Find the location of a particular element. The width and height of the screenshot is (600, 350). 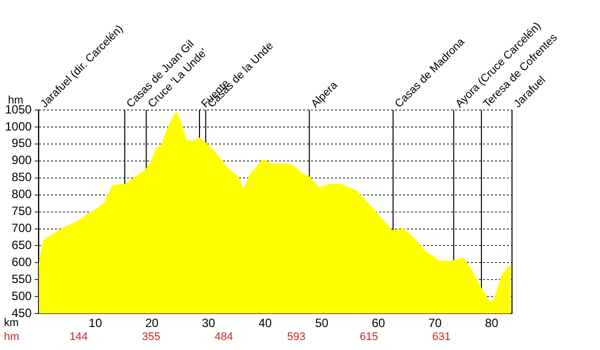

text: 593 is located at coordinates (296, 337).